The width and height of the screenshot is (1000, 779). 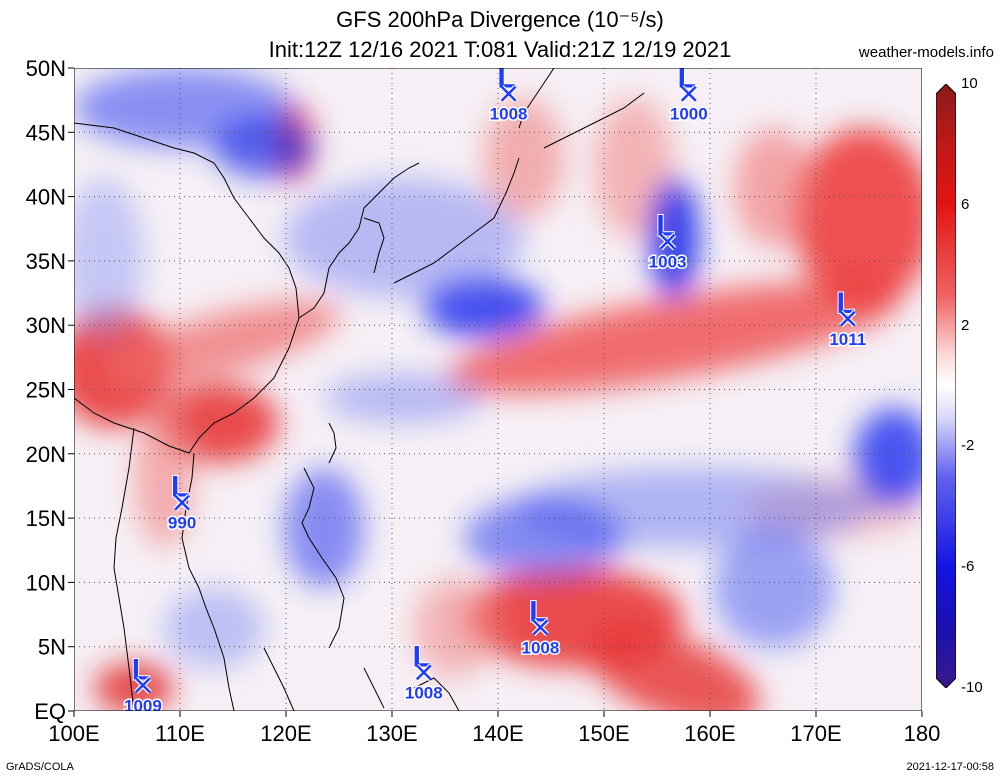 I want to click on colorbar-tick-label: -6, so click(x=968, y=567).